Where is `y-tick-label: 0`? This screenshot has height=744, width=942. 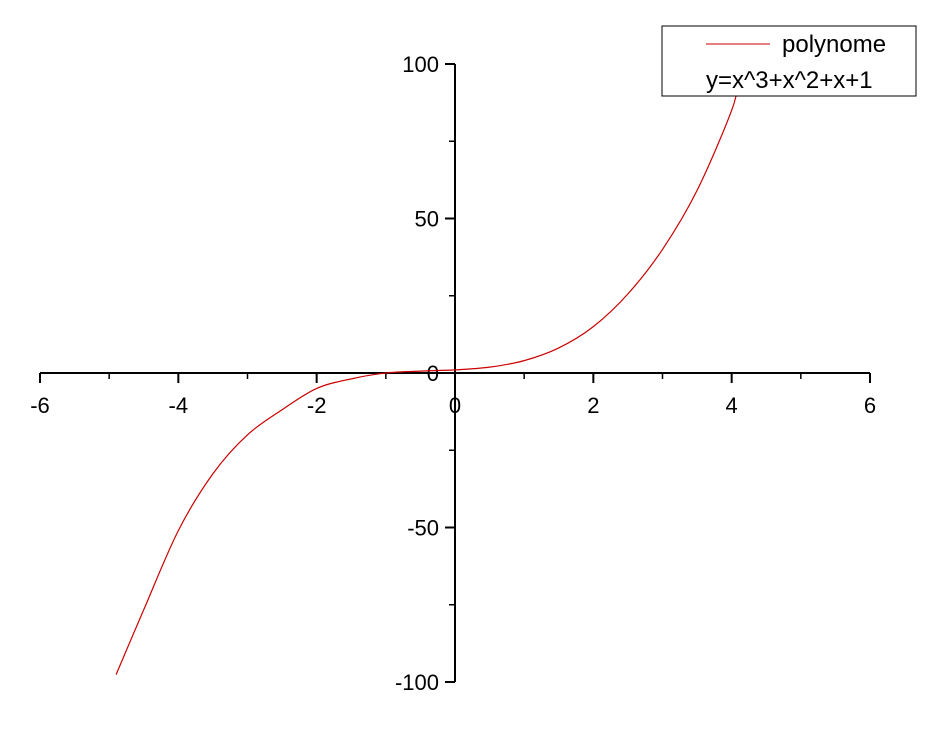 y-tick-label: 0 is located at coordinates (433, 373).